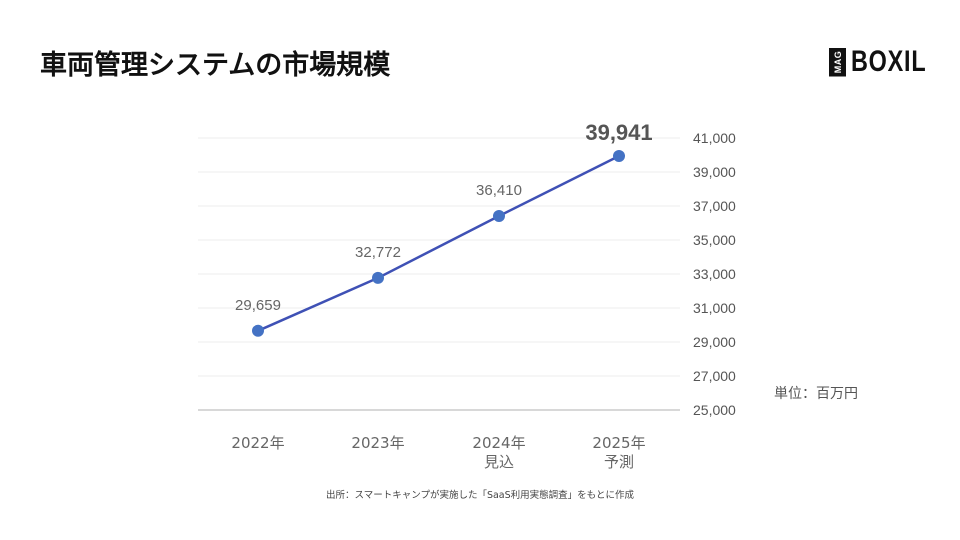 This screenshot has width=960, height=540. What do you see at coordinates (258, 305) in the screenshot?
I see `data-label: 29,659` at bounding box center [258, 305].